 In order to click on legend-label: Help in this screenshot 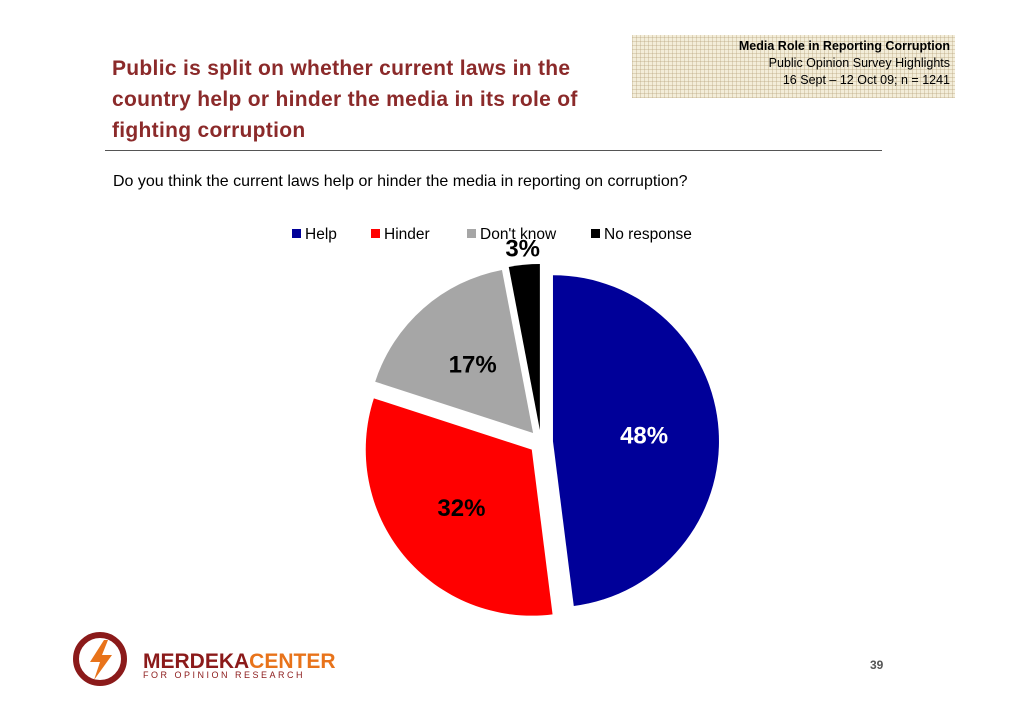, I will do `click(321, 234)`.